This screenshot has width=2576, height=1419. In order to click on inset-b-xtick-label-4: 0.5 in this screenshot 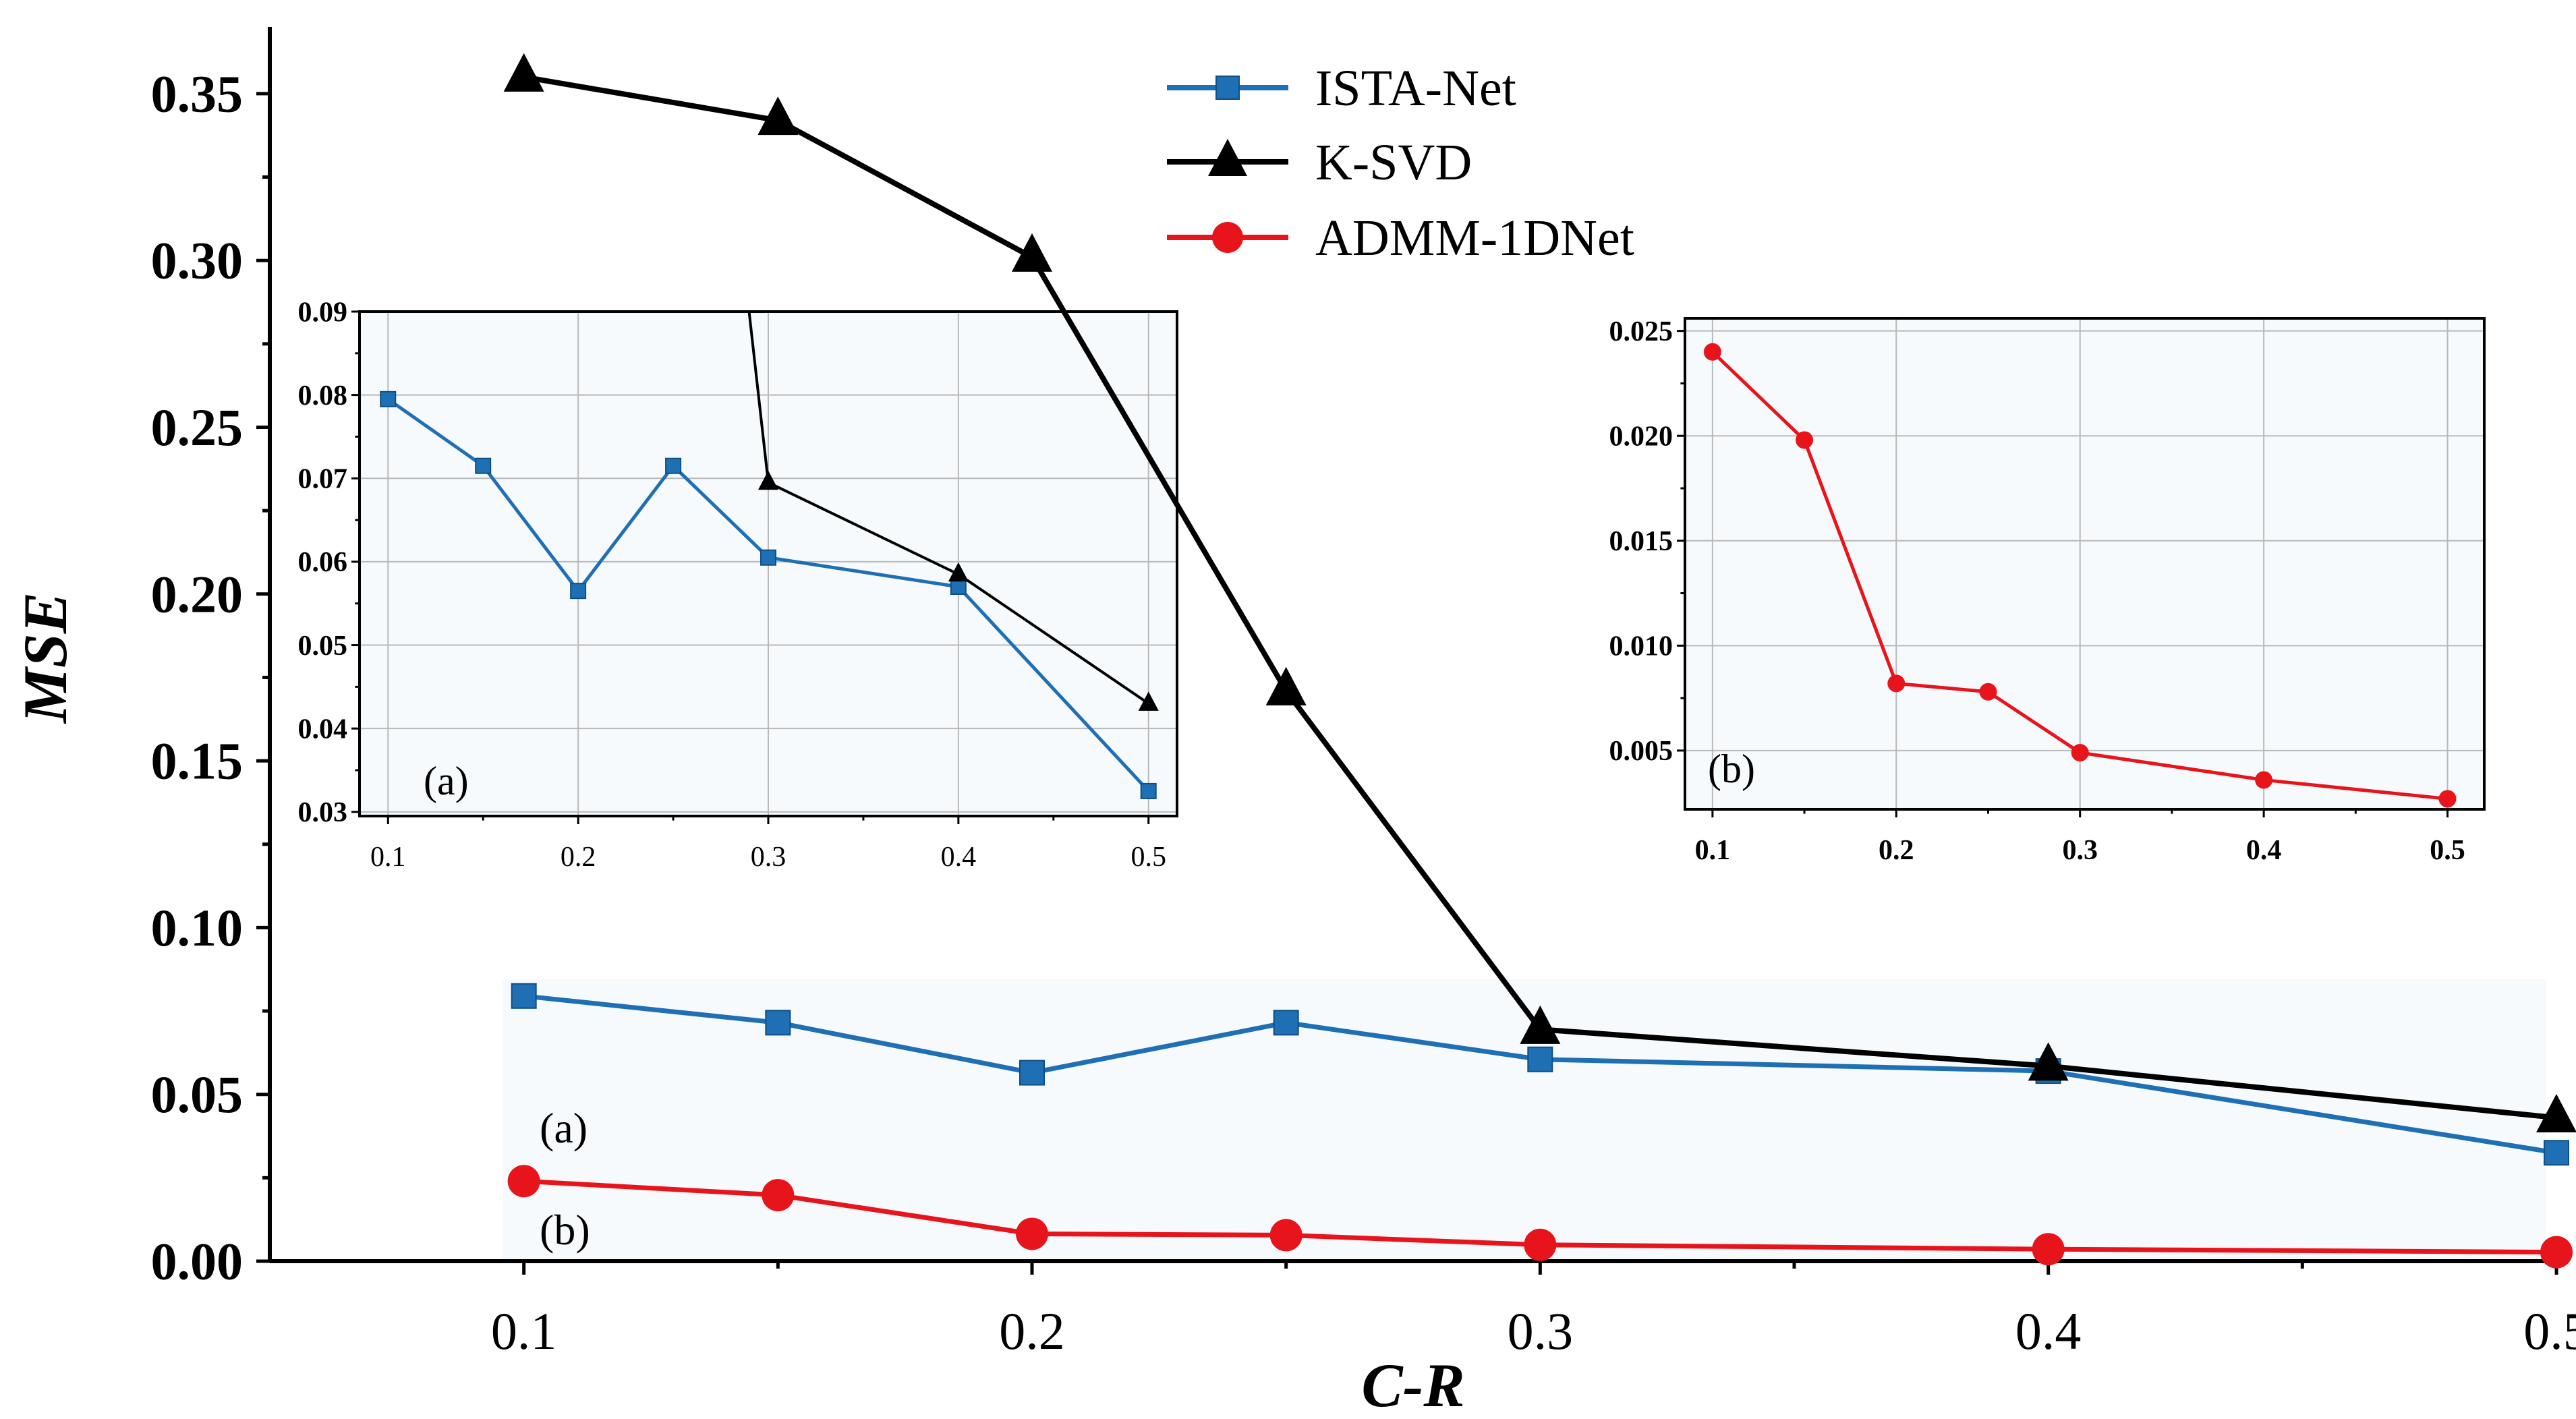, I will do `click(2447, 850)`.